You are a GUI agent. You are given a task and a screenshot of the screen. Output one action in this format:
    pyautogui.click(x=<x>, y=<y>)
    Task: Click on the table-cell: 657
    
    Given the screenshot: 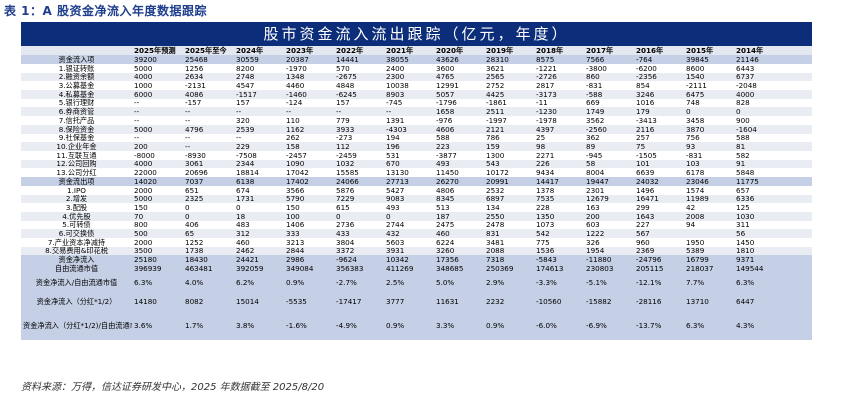 What is the action you would take?
    pyautogui.click(x=773, y=190)
    